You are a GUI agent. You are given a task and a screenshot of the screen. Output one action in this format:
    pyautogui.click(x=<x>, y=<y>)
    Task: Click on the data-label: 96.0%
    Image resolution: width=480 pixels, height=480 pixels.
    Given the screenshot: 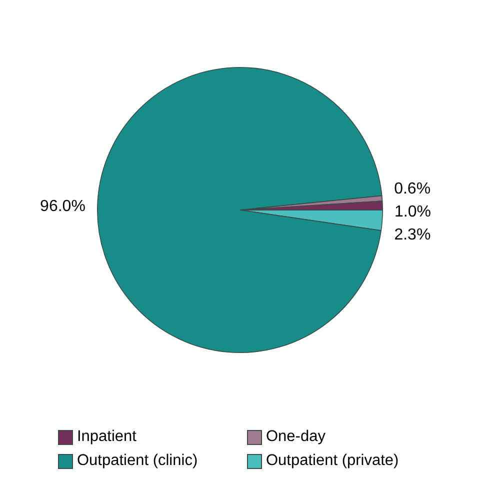 What is the action you would take?
    pyautogui.click(x=63, y=207)
    